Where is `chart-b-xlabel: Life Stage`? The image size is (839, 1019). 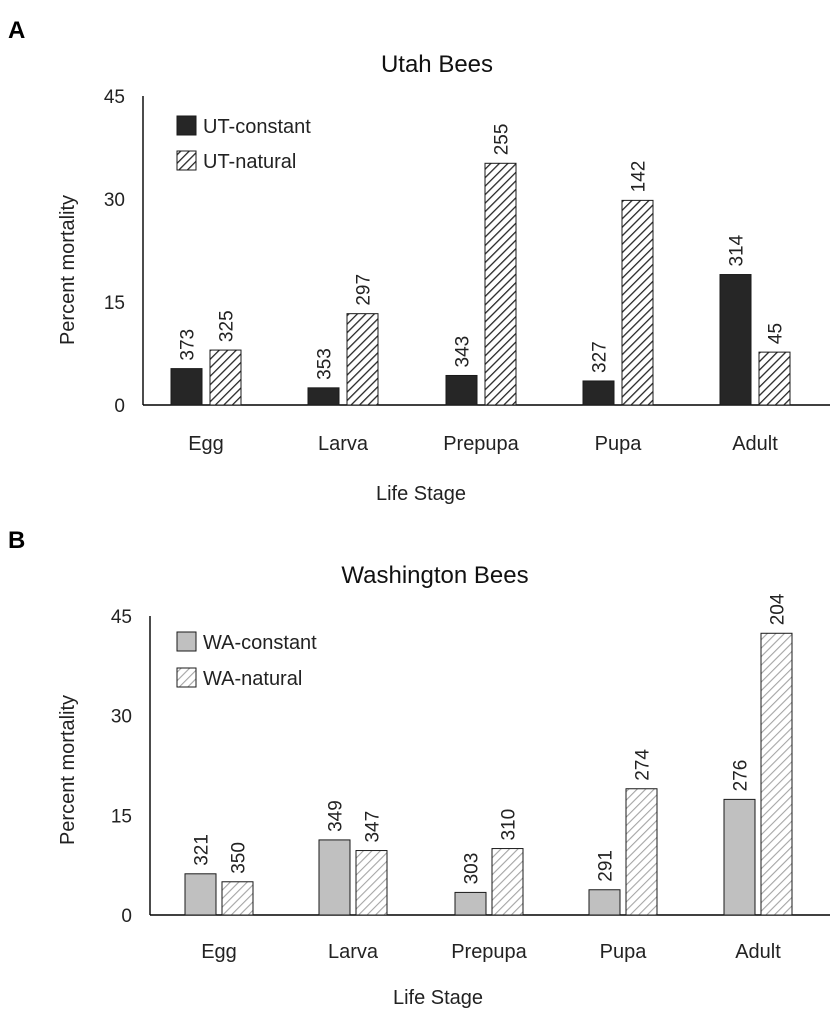
chart-b-xlabel: Life Stage is located at coordinates (438, 998).